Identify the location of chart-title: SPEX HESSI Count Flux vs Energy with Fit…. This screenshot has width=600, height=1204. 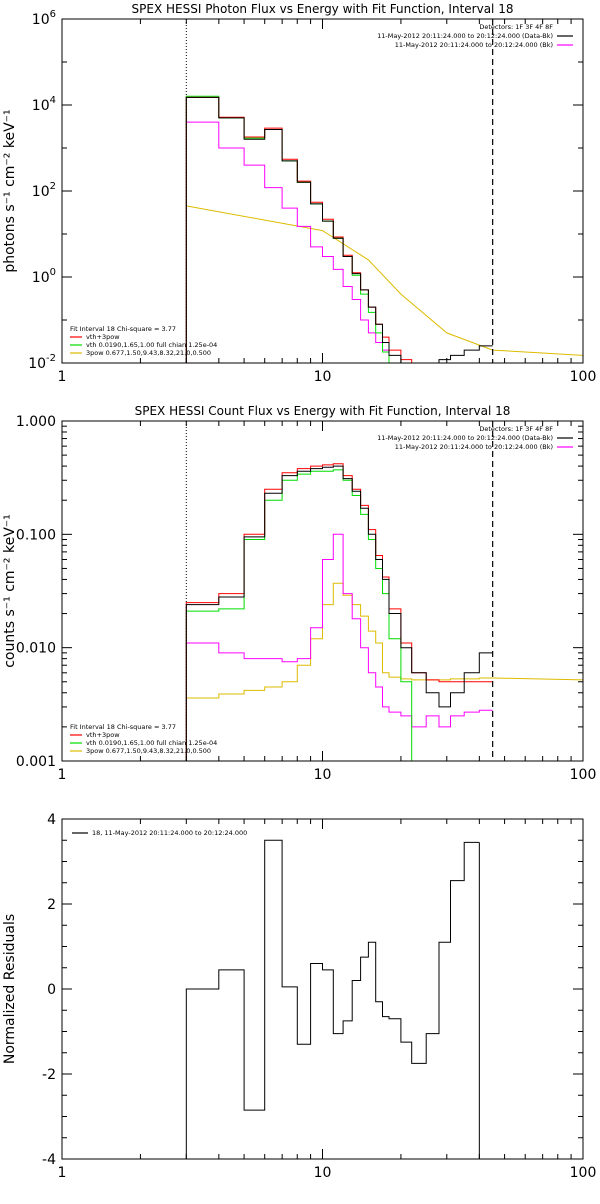
(323, 411).